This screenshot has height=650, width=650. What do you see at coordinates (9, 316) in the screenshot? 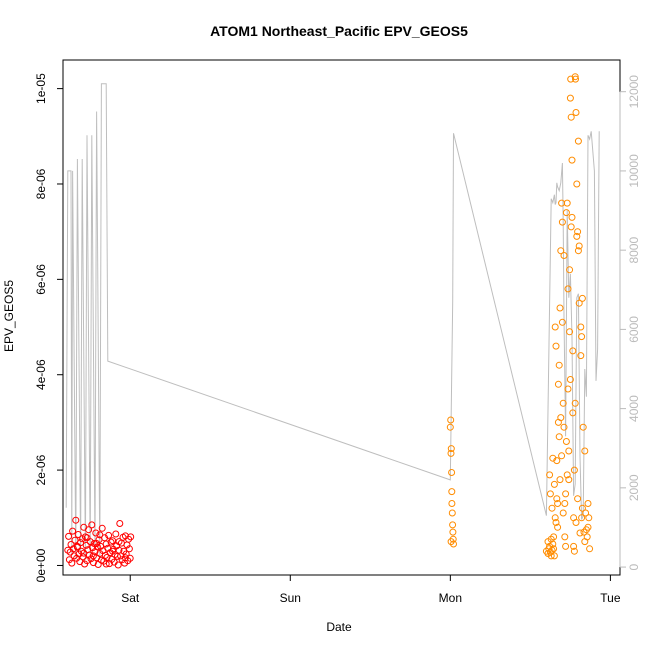
I see `y-axis-label: EPV_GEOS5` at bounding box center [9, 316].